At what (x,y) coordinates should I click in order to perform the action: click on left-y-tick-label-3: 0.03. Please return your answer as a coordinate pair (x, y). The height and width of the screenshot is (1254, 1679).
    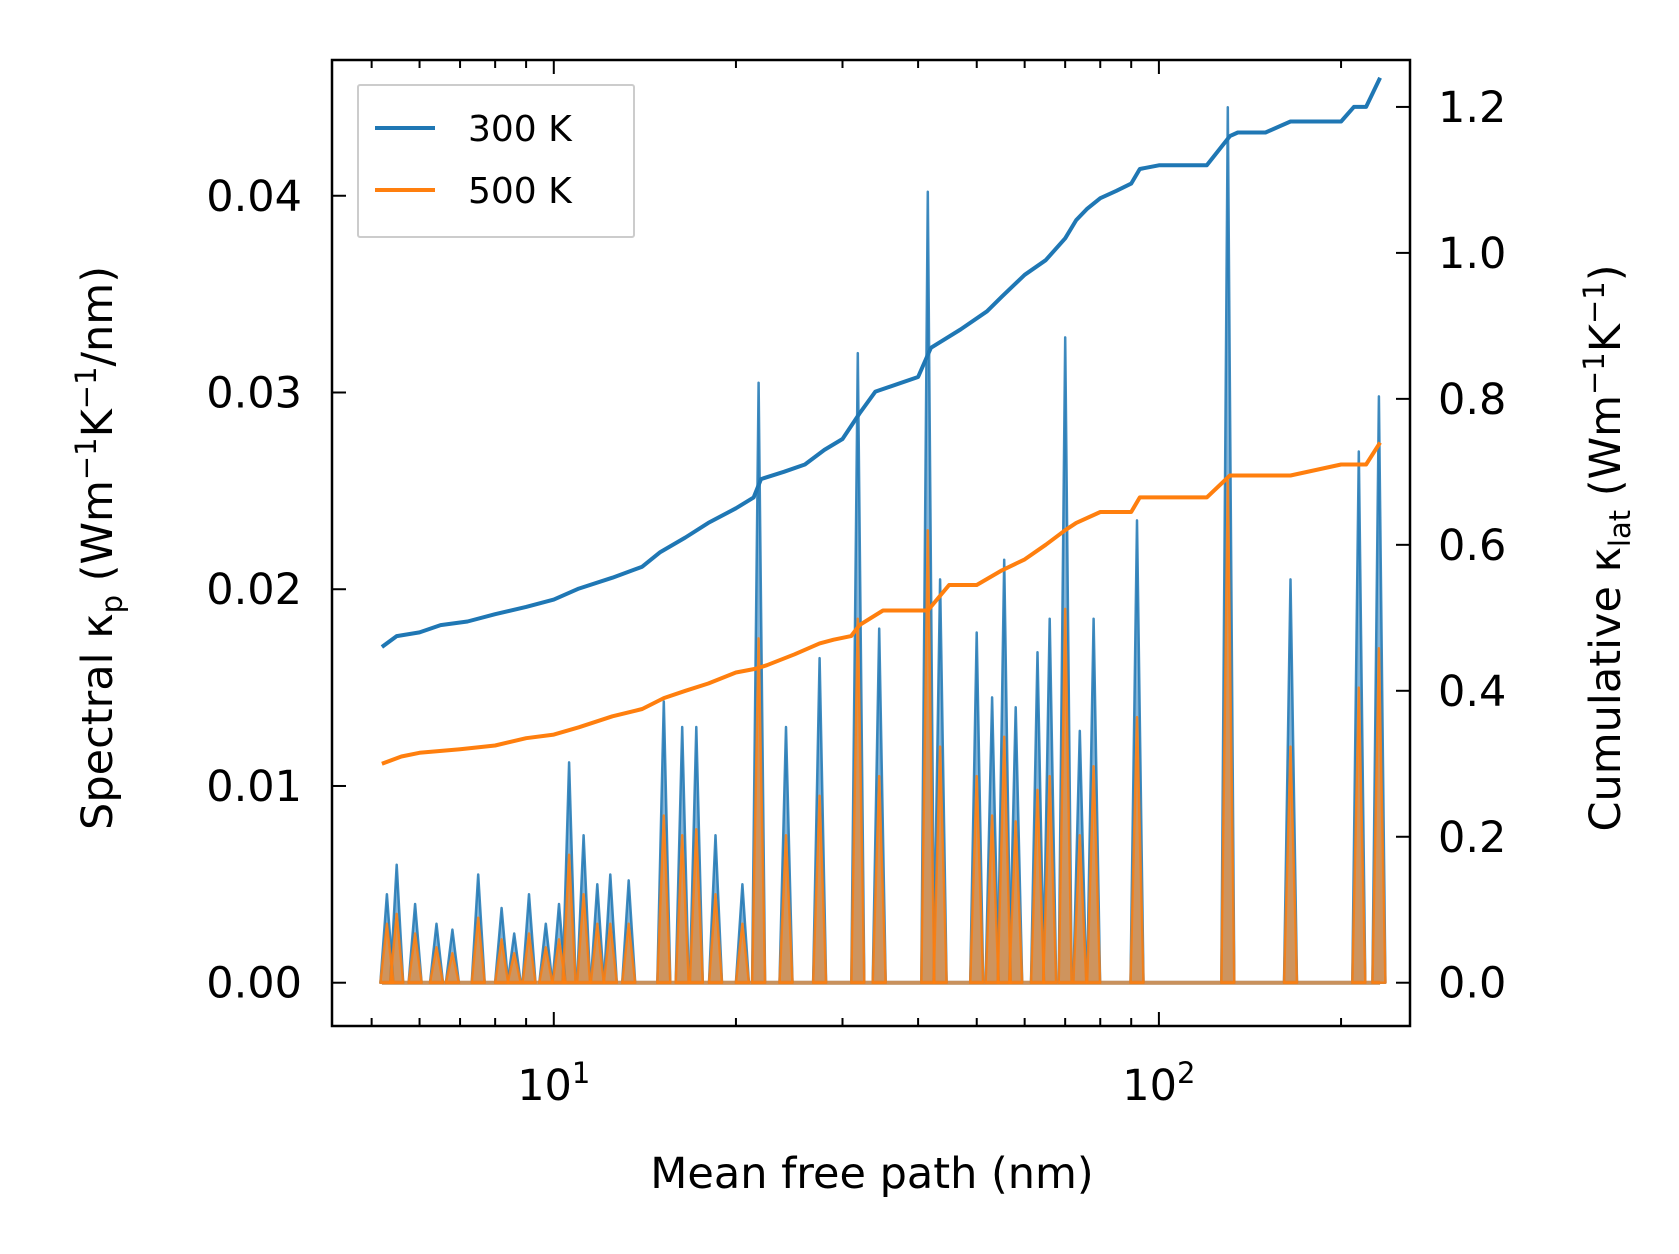
    Looking at the image, I should click on (254, 393).